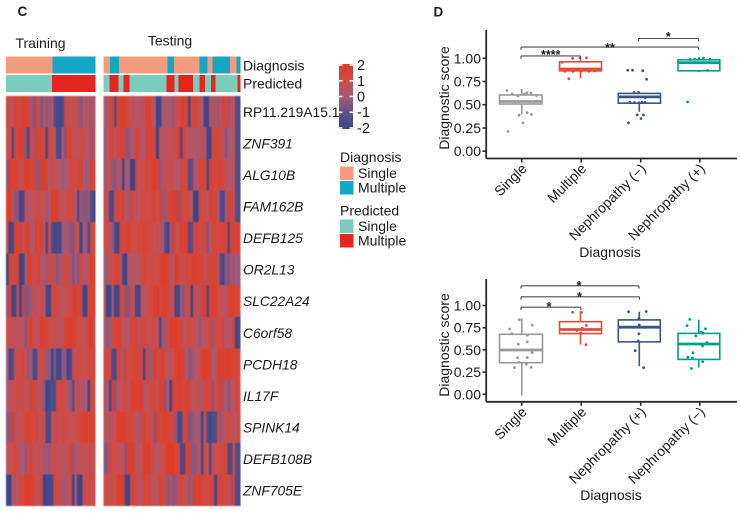 The image size is (740, 515). What do you see at coordinates (267, 144) in the screenshot?
I see `svg-text: ZNF391` at bounding box center [267, 144].